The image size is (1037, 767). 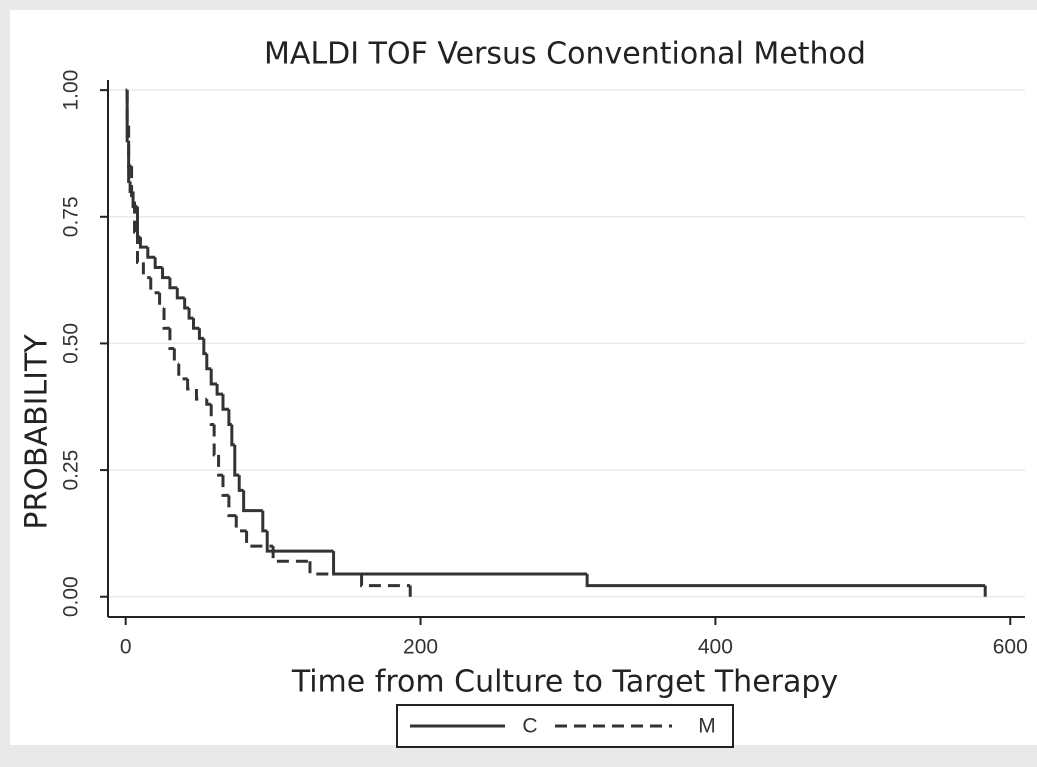 I want to click on y-tick-label: 0.25, so click(x=71, y=470).